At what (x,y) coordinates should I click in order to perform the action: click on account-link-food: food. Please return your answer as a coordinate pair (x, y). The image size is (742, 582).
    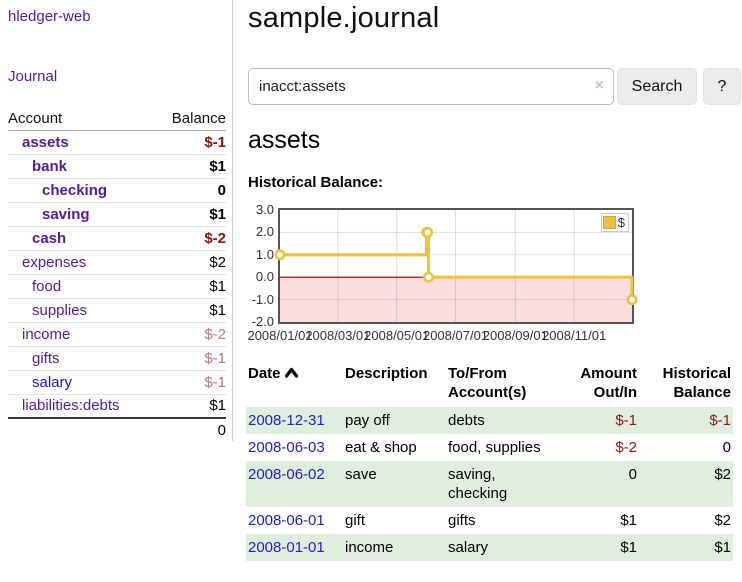
    Looking at the image, I should click on (47, 286).